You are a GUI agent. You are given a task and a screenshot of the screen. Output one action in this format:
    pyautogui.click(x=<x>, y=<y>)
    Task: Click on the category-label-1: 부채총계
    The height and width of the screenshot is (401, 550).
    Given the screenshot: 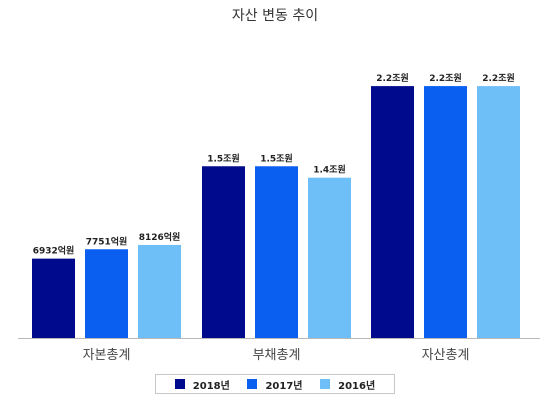 What is the action you would take?
    pyautogui.click(x=277, y=355)
    